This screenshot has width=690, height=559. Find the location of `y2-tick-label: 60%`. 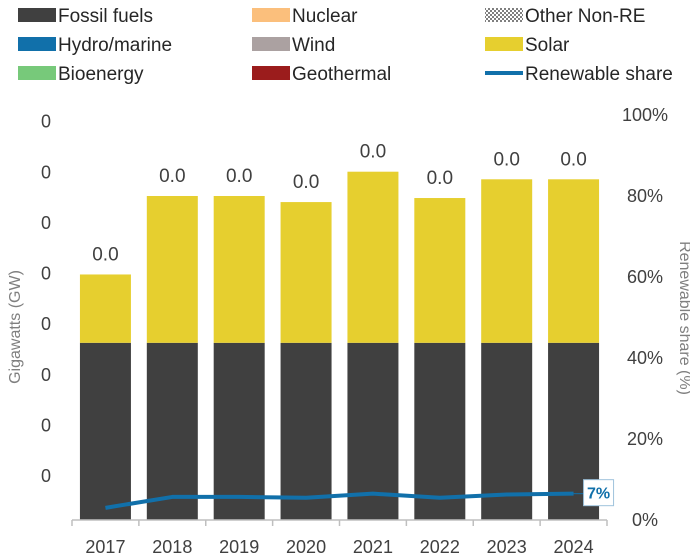

y2-tick-label: 60% is located at coordinates (645, 277).